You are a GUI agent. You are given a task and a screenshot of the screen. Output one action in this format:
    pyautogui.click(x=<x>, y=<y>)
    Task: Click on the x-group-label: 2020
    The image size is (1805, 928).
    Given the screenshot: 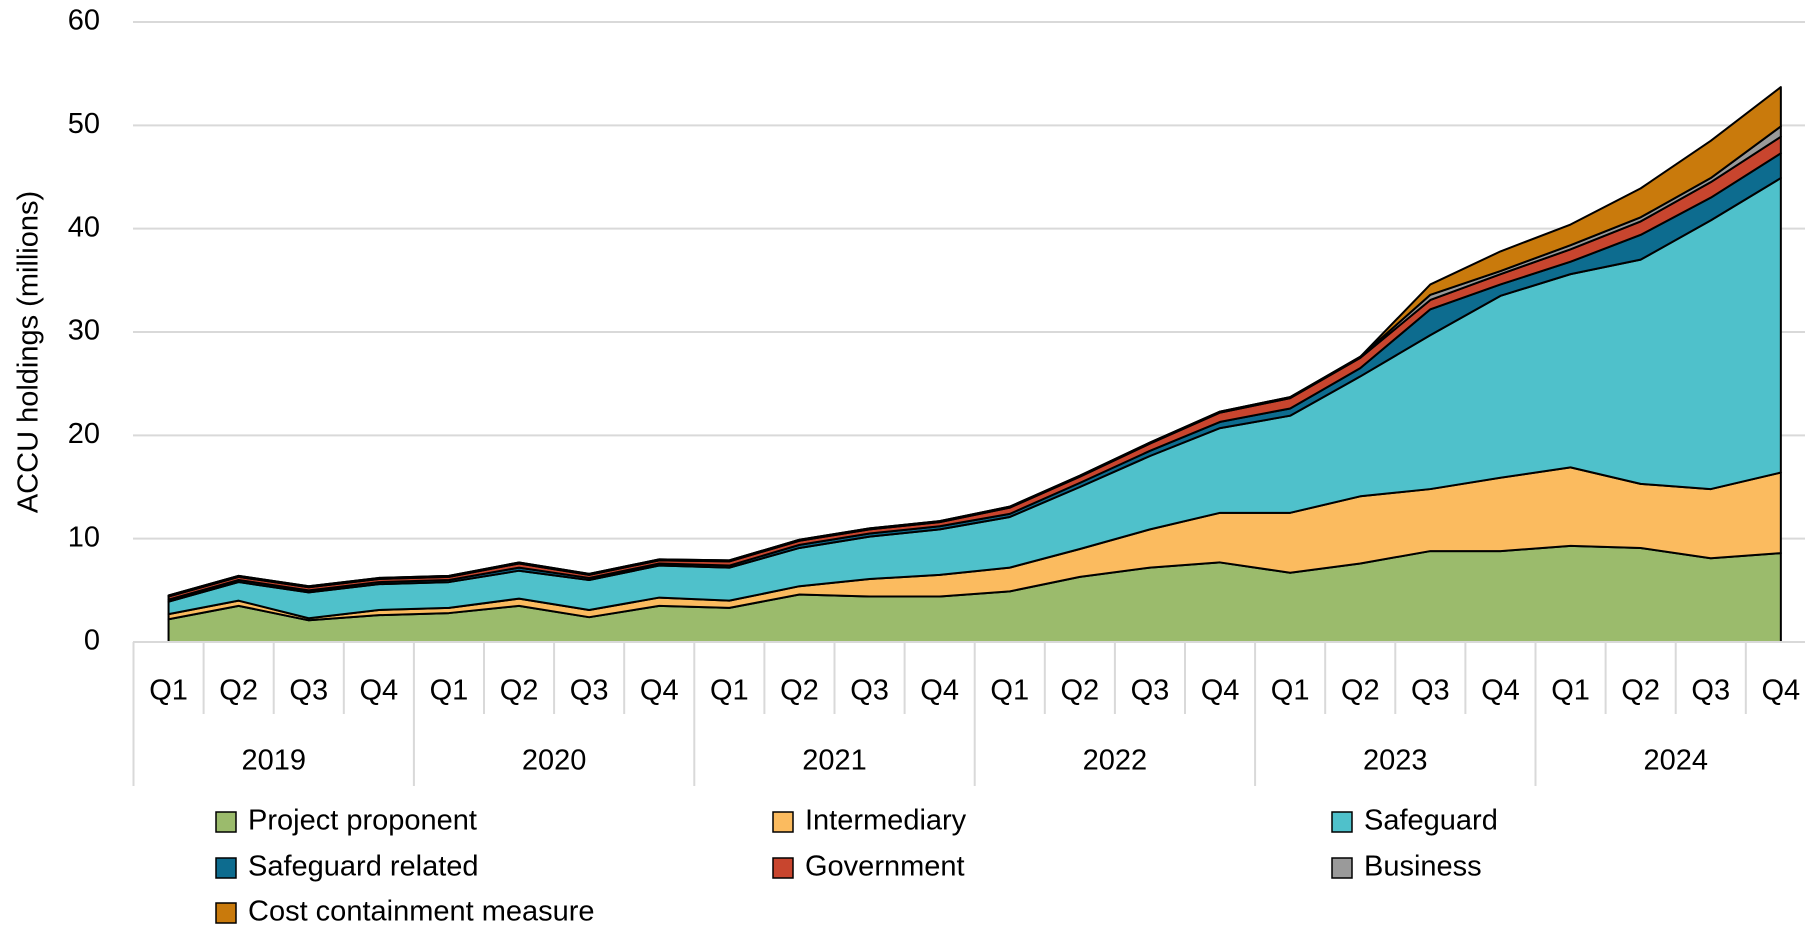 What is the action you would take?
    pyautogui.click(x=554, y=761)
    